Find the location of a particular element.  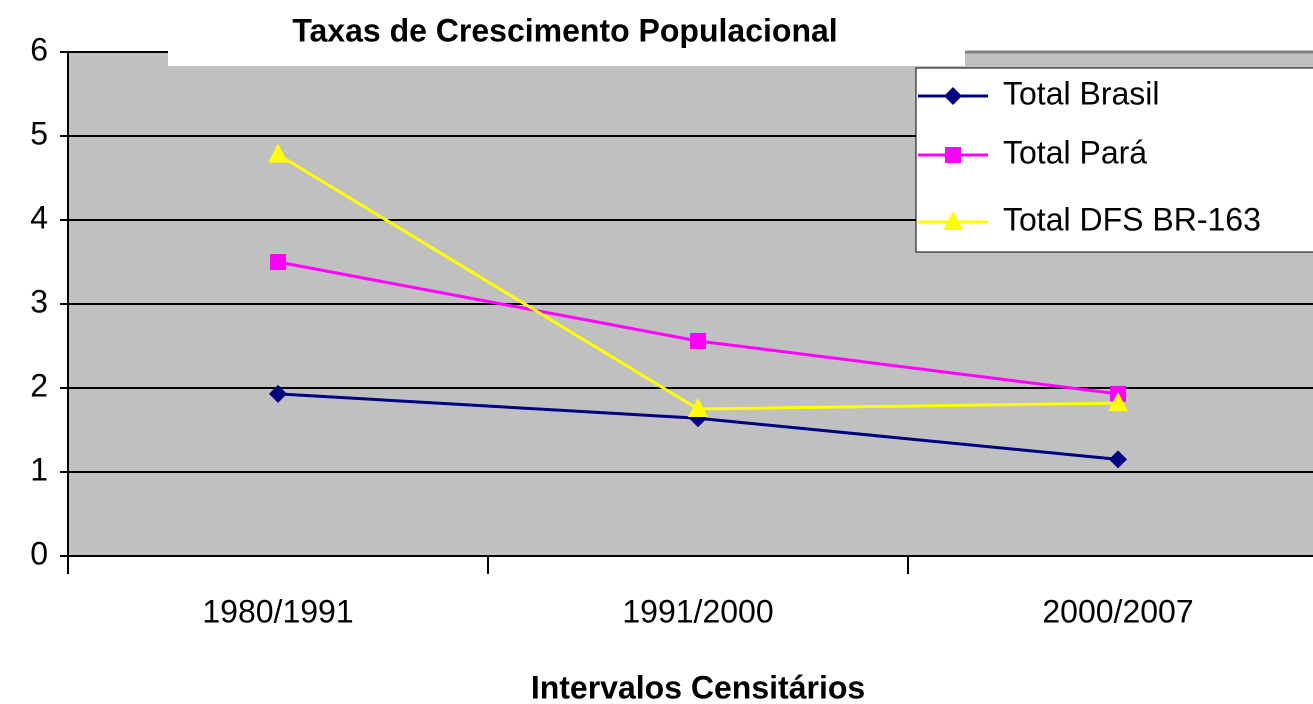

y-tick-label: 4 is located at coordinates (39, 217).